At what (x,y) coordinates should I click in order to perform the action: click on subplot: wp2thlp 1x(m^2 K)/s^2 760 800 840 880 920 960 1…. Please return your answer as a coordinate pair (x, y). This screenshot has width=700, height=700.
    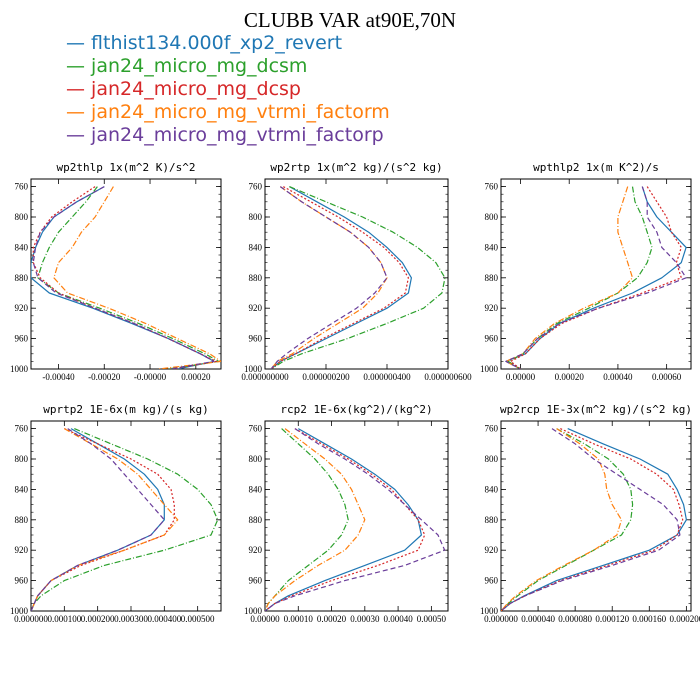
    Looking at the image, I should click on (116, 271).